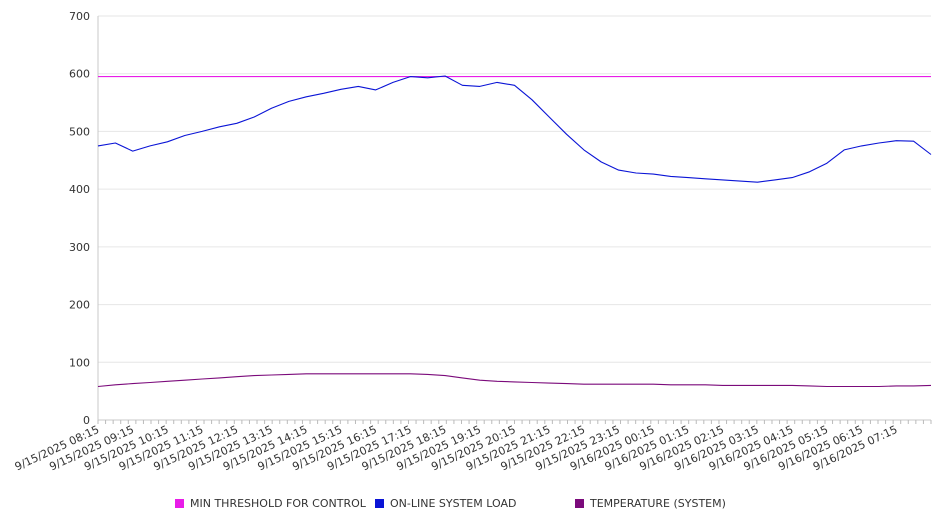 The image size is (946, 526). What do you see at coordinates (79, 131) in the screenshot?
I see `y-tick-label: 500` at bounding box center [79, 131].